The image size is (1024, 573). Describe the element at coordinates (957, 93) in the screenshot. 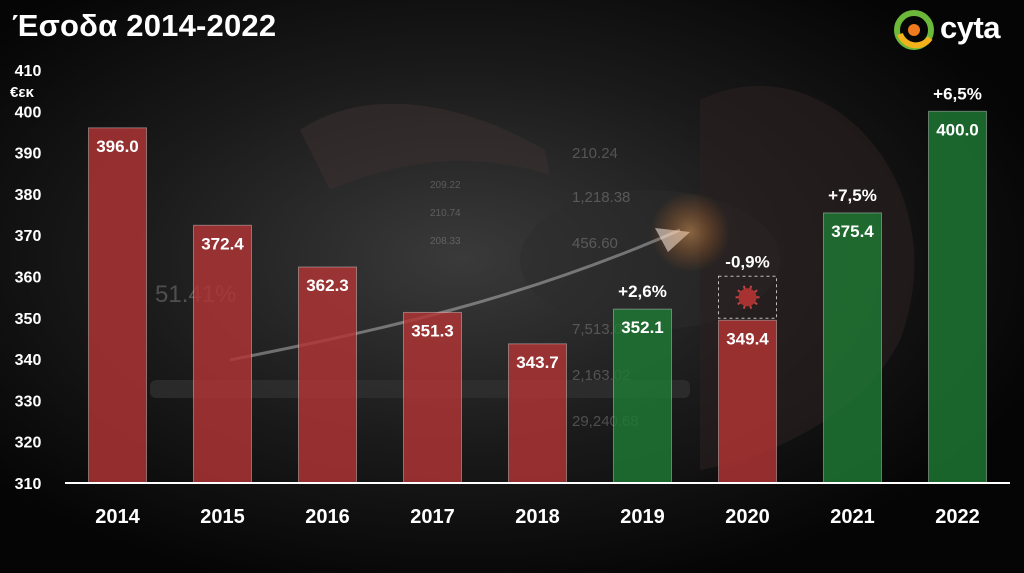

I see `growth-annotation: +6,5%` at that location.